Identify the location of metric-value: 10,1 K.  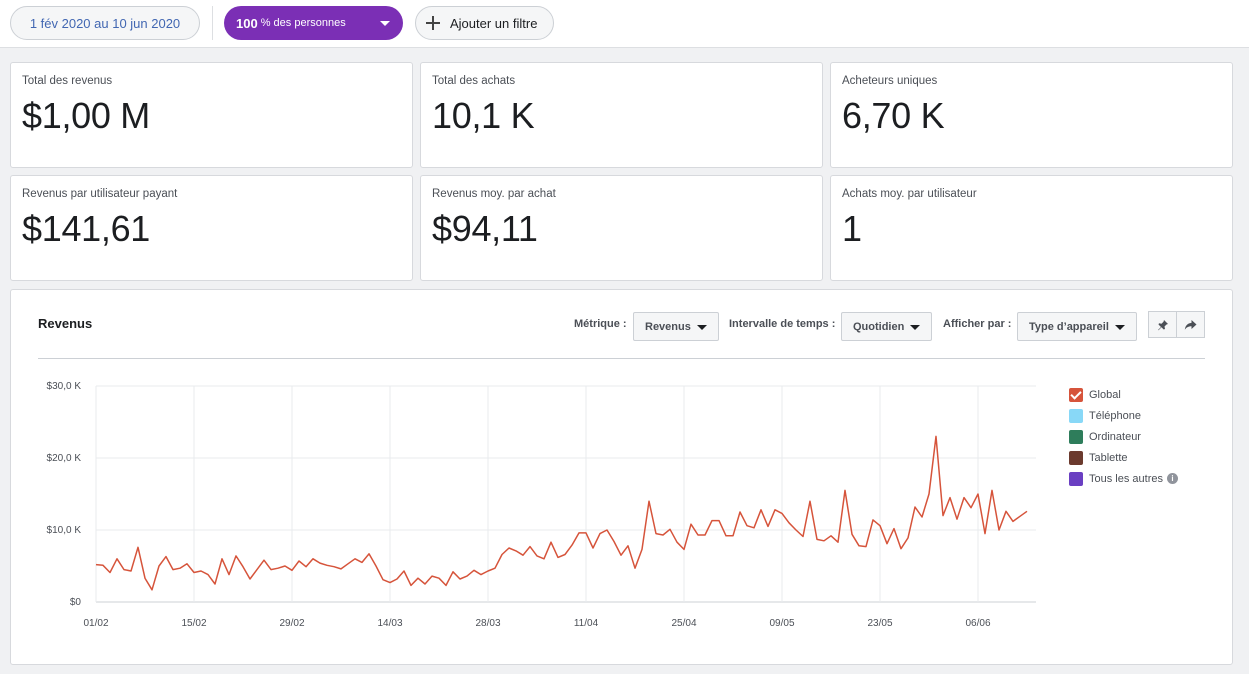
(483, 115).